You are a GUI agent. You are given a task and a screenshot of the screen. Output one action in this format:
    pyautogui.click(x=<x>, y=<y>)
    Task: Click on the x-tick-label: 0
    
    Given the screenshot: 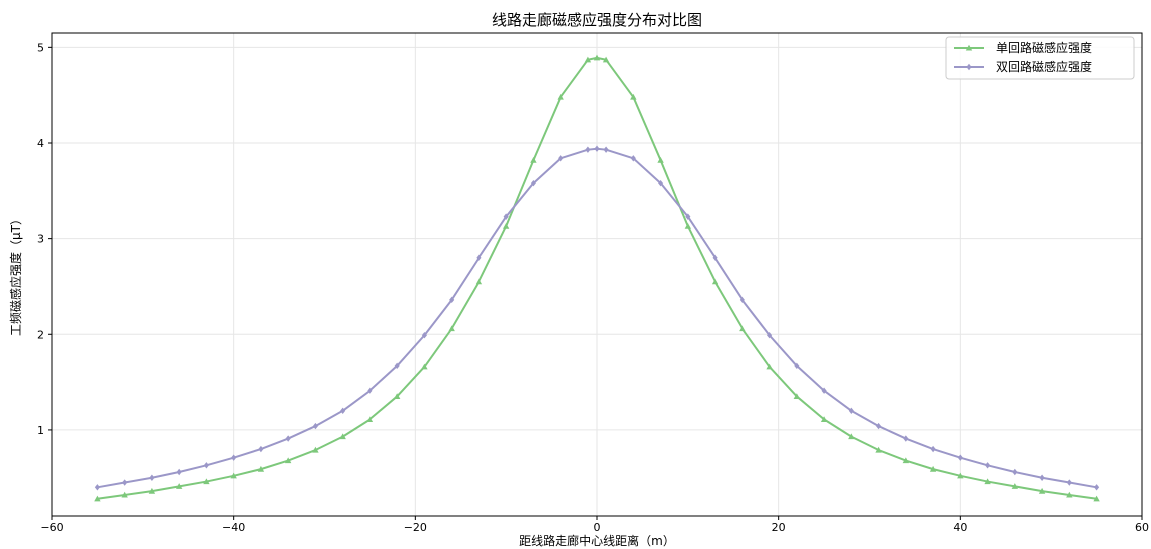 What is the action you would take?
    pyautogui.click(x=597, y=527)
    